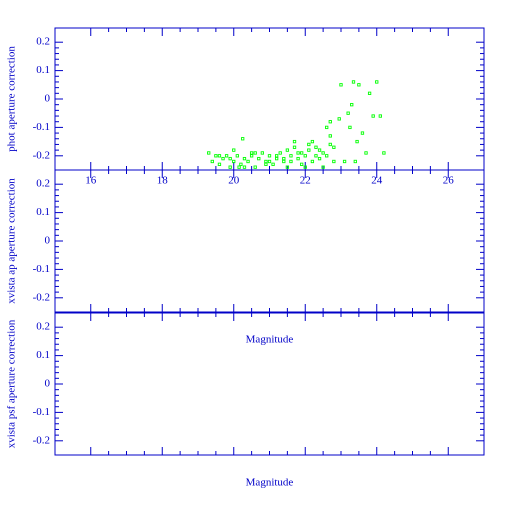  Describe the element at coordinates (91, 181) in the screenshot. I see `x-tick-label: 16` at that location.